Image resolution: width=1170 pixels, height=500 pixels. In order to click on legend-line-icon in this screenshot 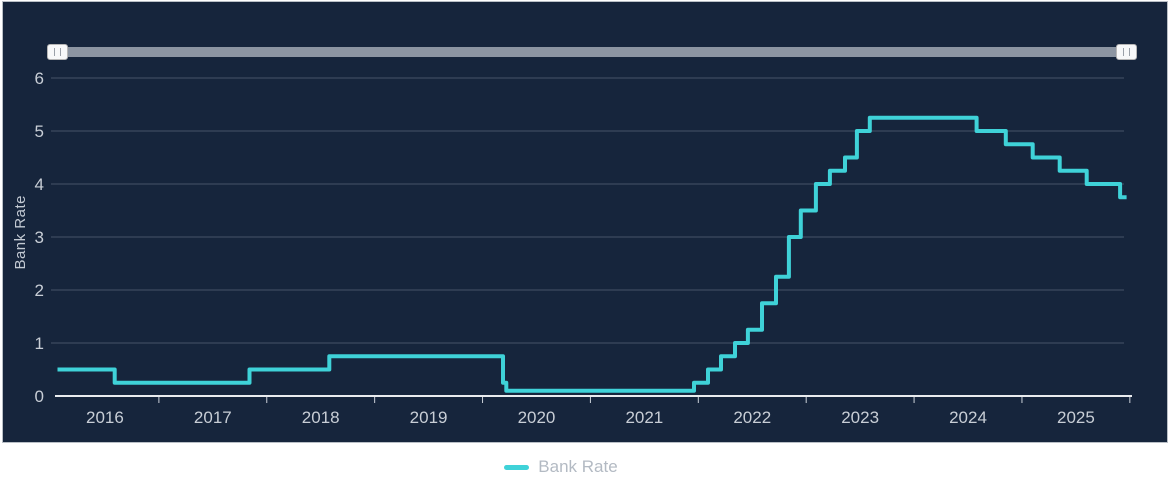, I will do `click(517, 467)`.